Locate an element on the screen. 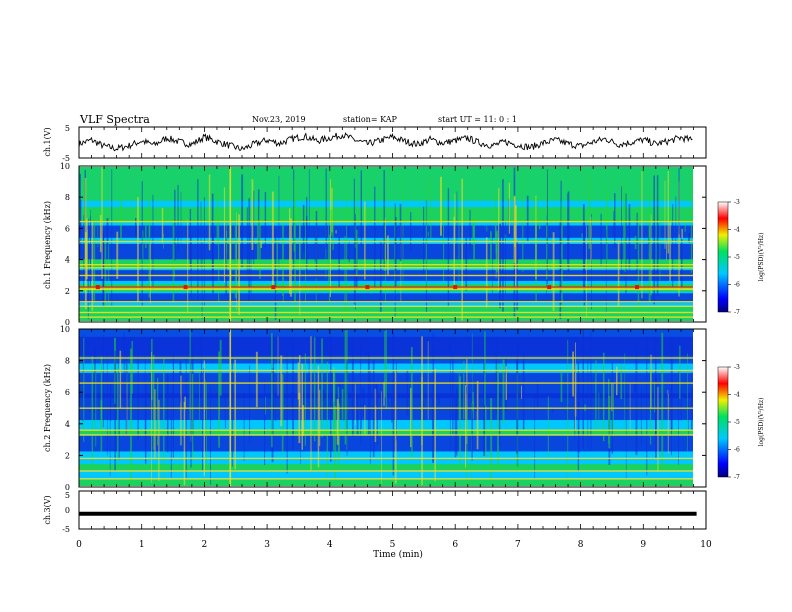  spectrogram-red-marker is located at coordinates (273, 287).